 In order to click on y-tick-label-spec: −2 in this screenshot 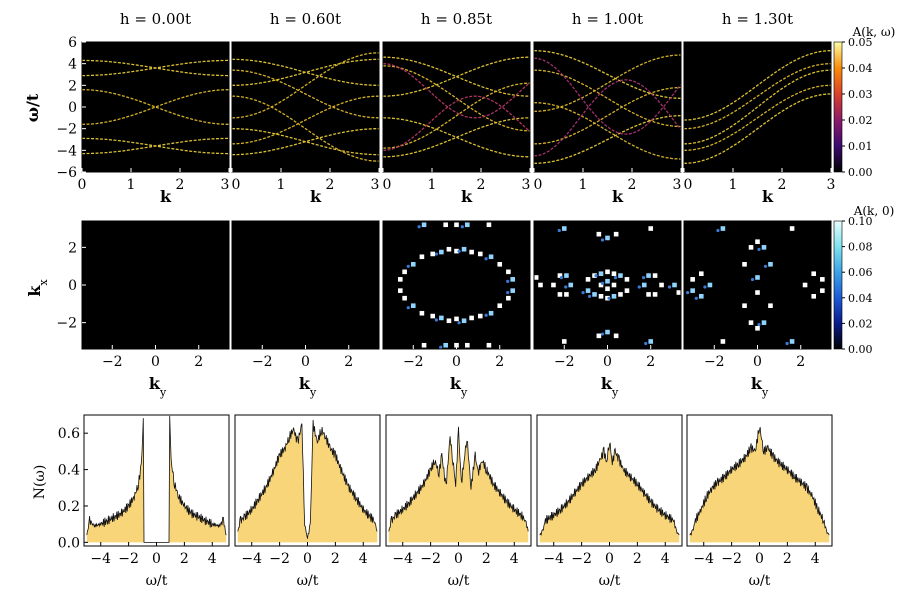, I will do `click(66, 130)`.